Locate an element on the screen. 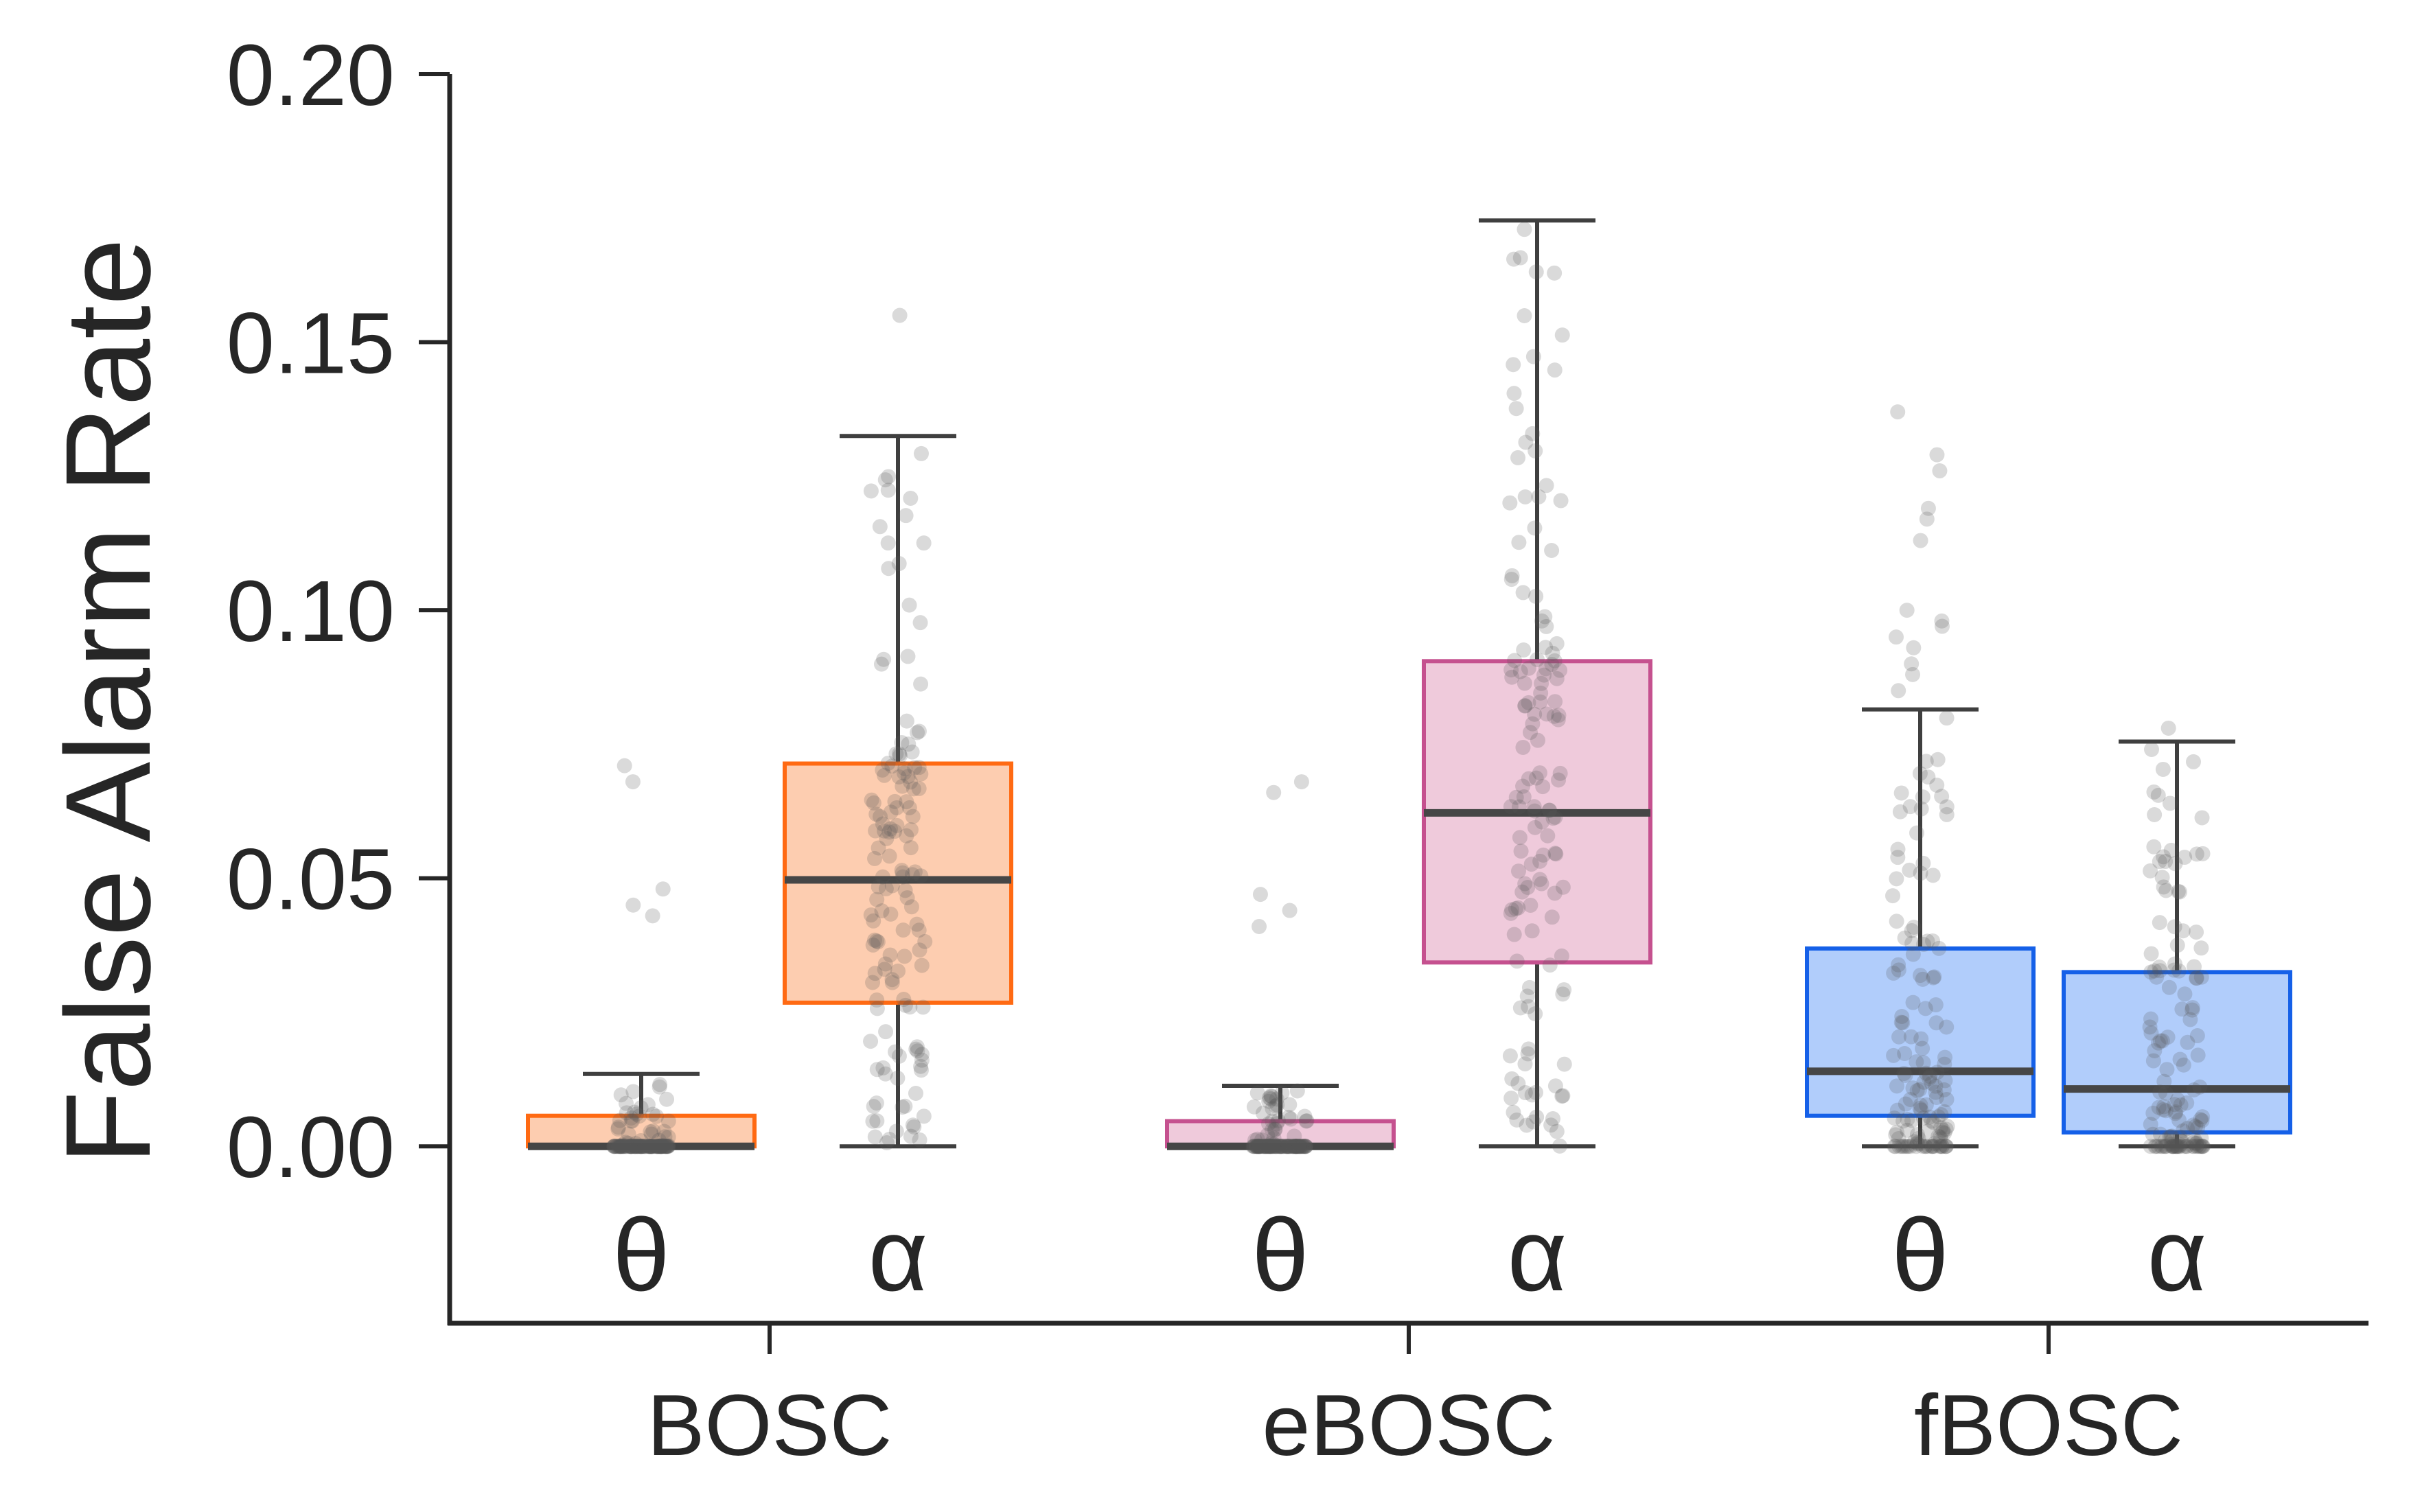 The height and width of the screenshot is (1512, 2409). data-points-fbosc-alpha is located at coordinates (2176, 937).